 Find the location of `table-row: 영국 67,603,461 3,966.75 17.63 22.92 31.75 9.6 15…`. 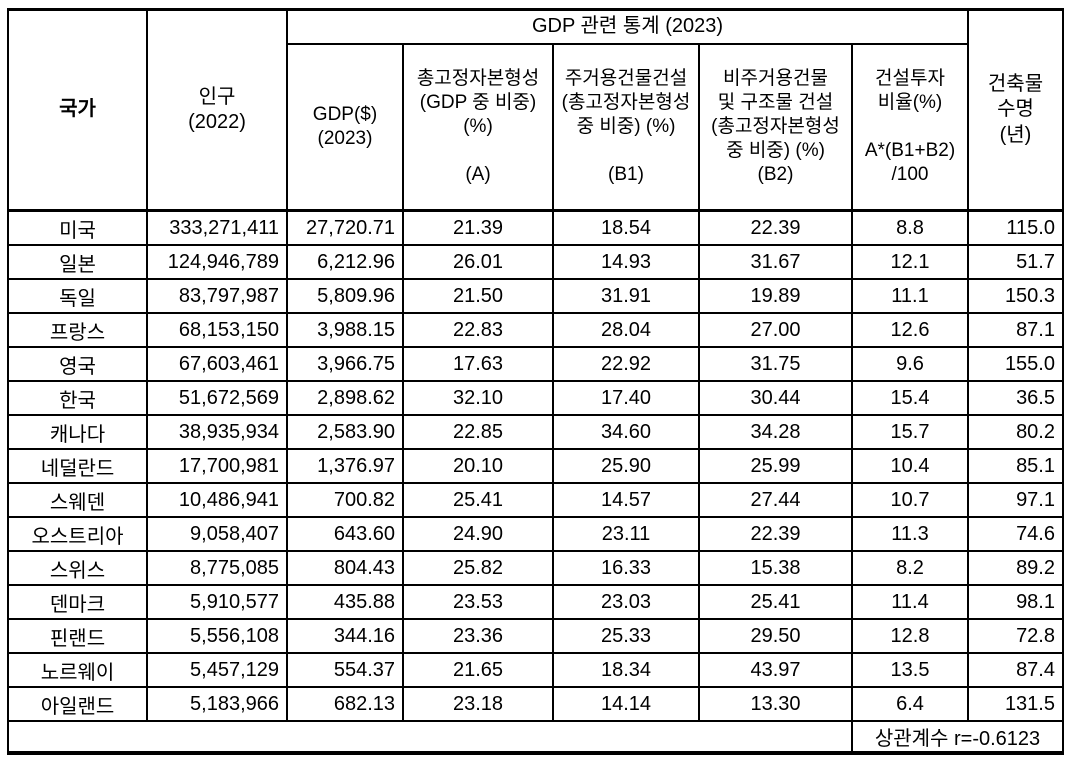

table-row: 영국 67,603,461 3,966.75 17.63 22.92 31.75 9.6 15… is located at coordinates (535, 364).